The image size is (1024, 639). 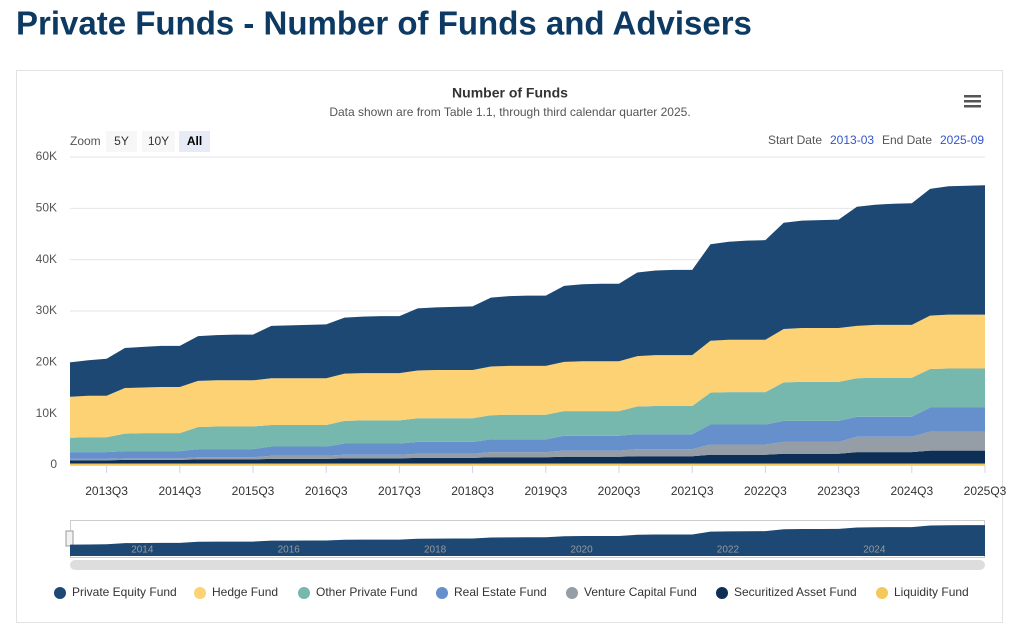 What do you see at coordinates (962, 140) in the screenshot?
I see `end-date-input: 2025-09` at bounding box center [962, 140].